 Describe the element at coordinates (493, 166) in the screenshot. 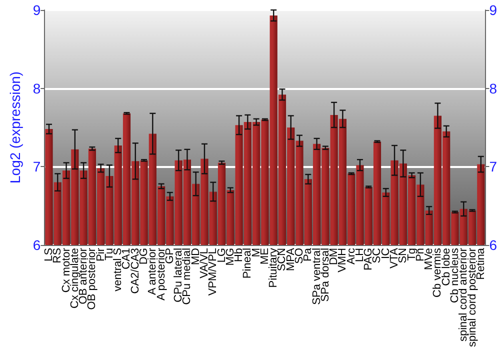

I see `y2-tick-label: 7` at that location.